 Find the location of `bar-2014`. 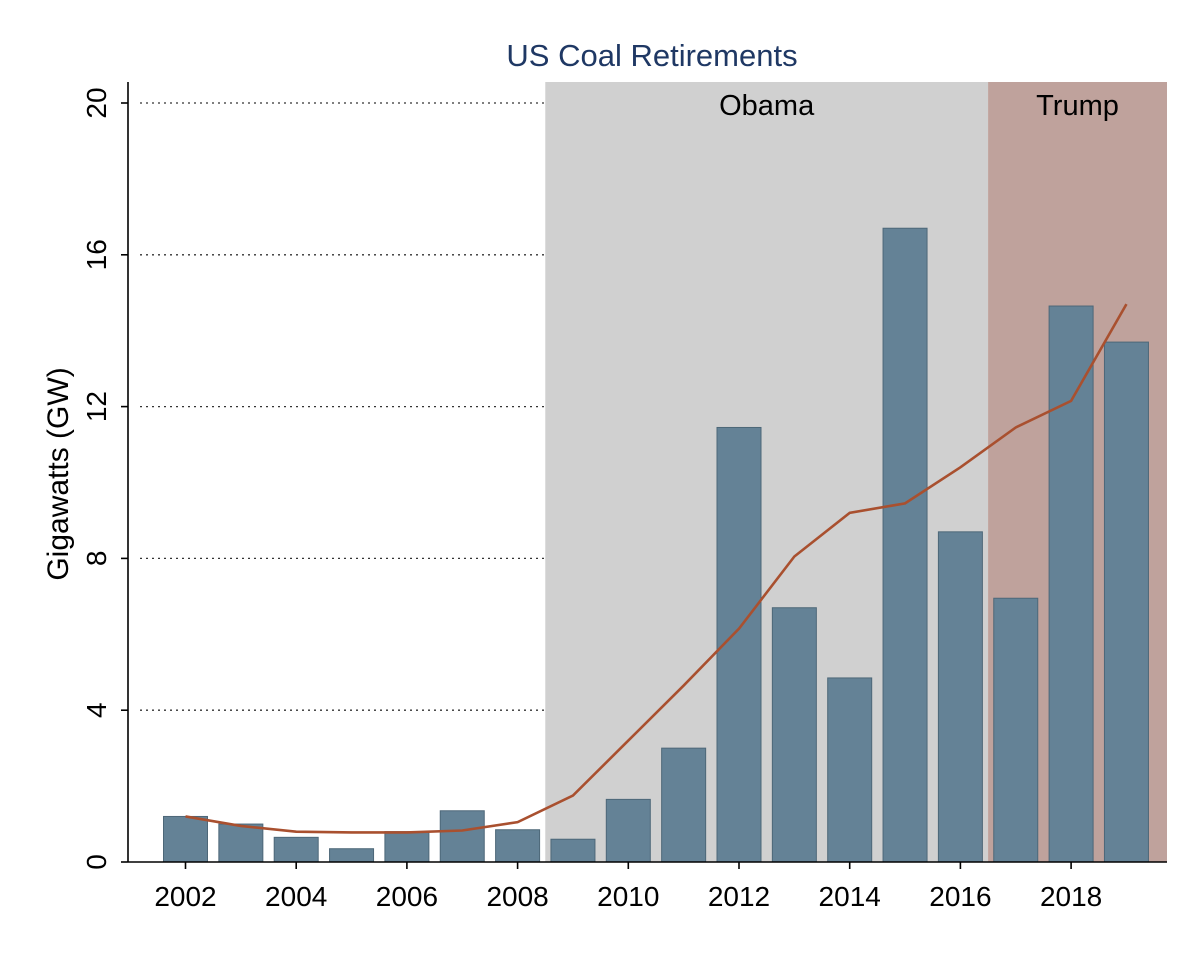

bar-2014 is located at coordinates (850, 770).